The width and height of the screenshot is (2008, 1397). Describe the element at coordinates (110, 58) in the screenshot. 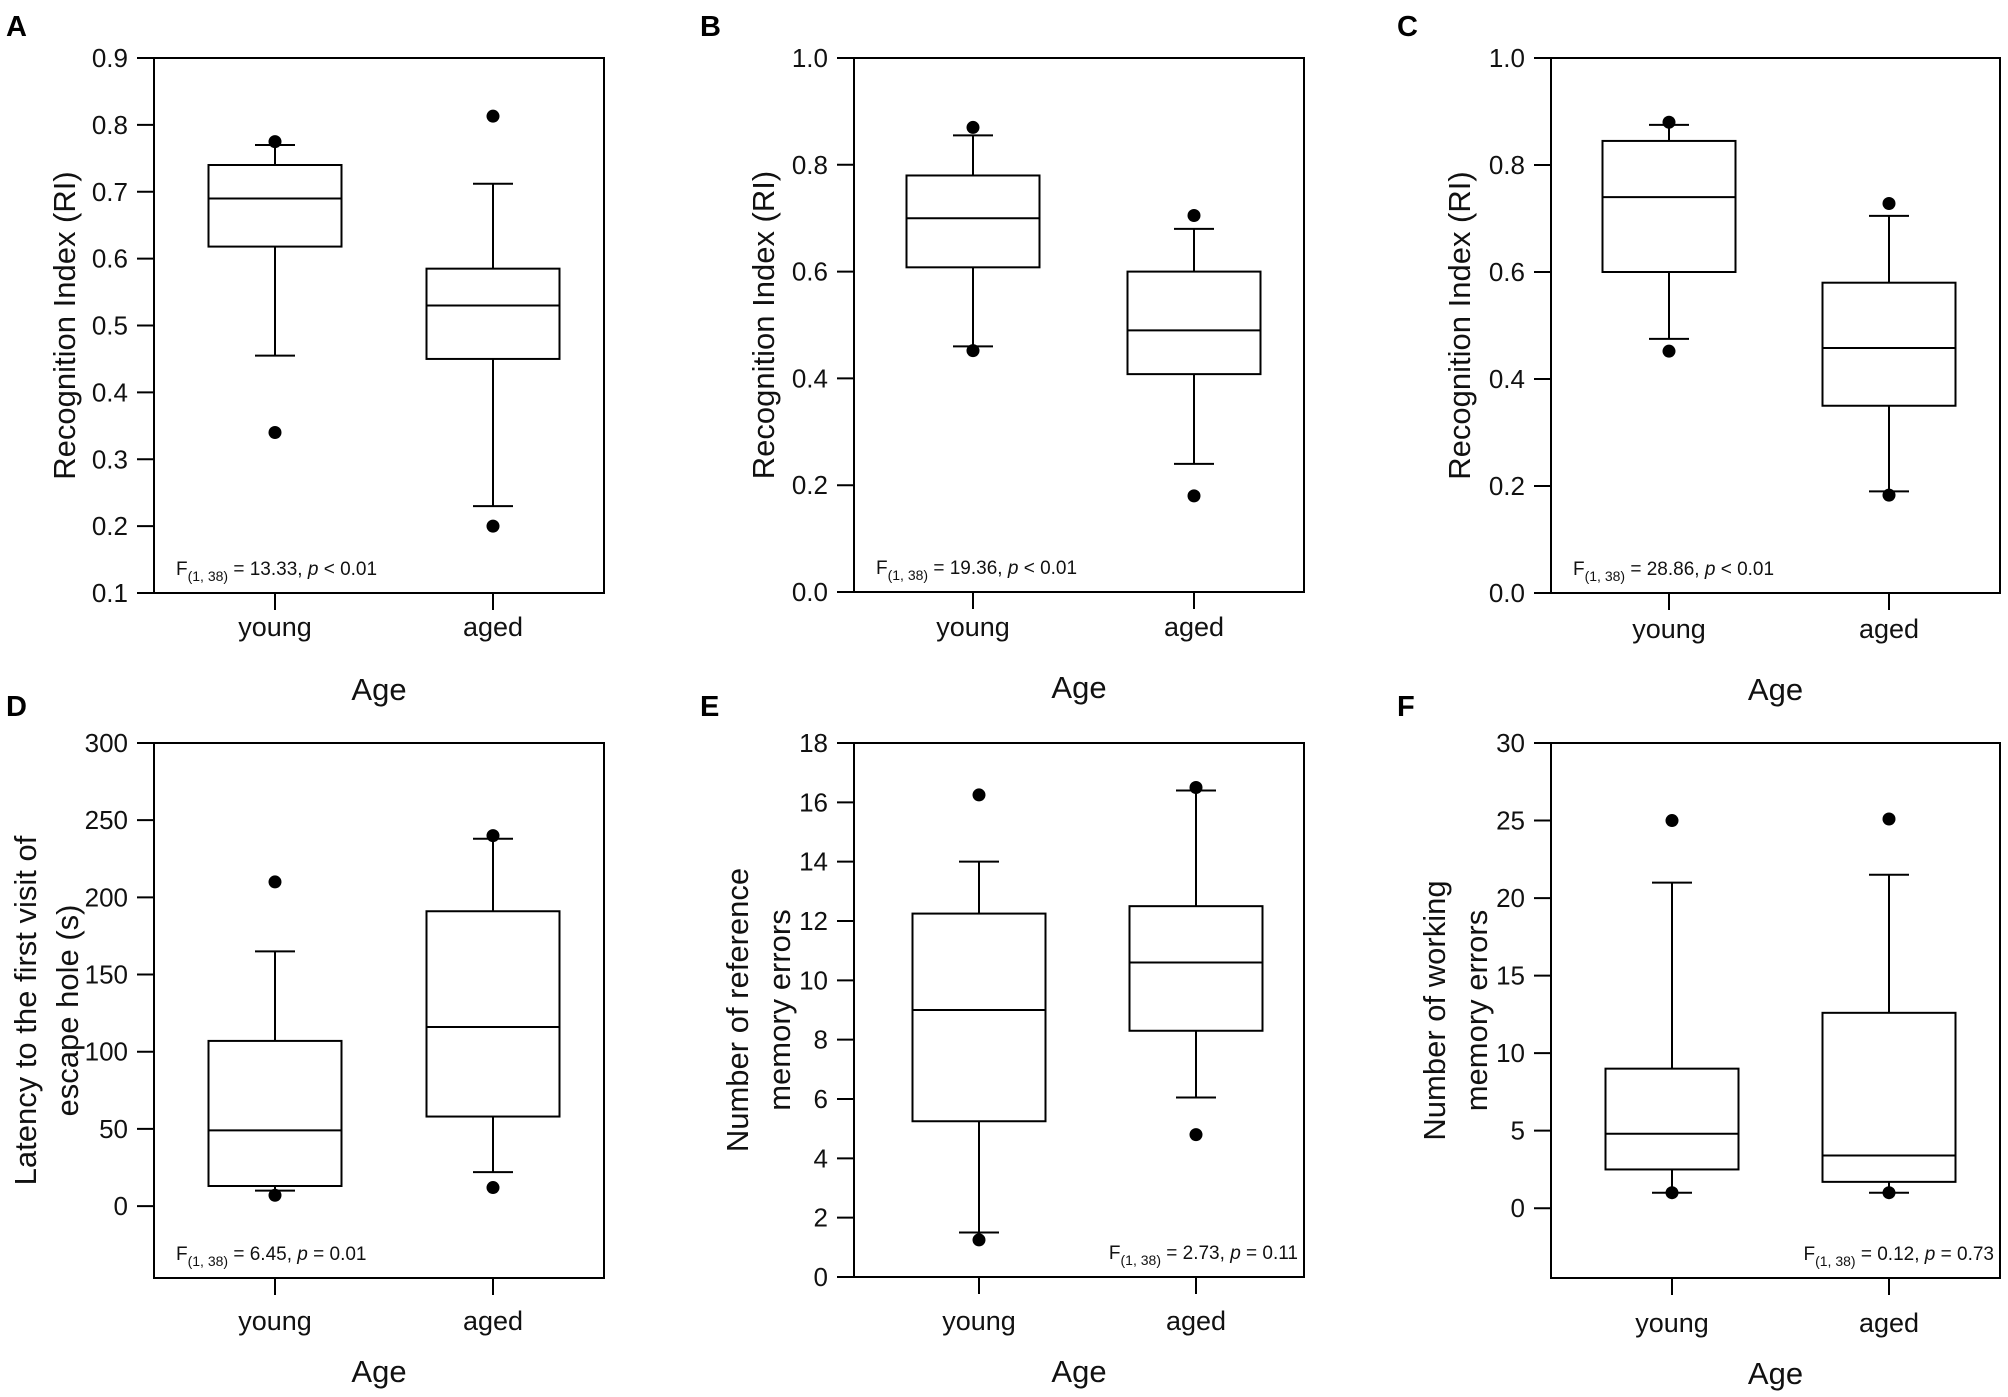

I see `y-tick-label: 0.9` at that location.